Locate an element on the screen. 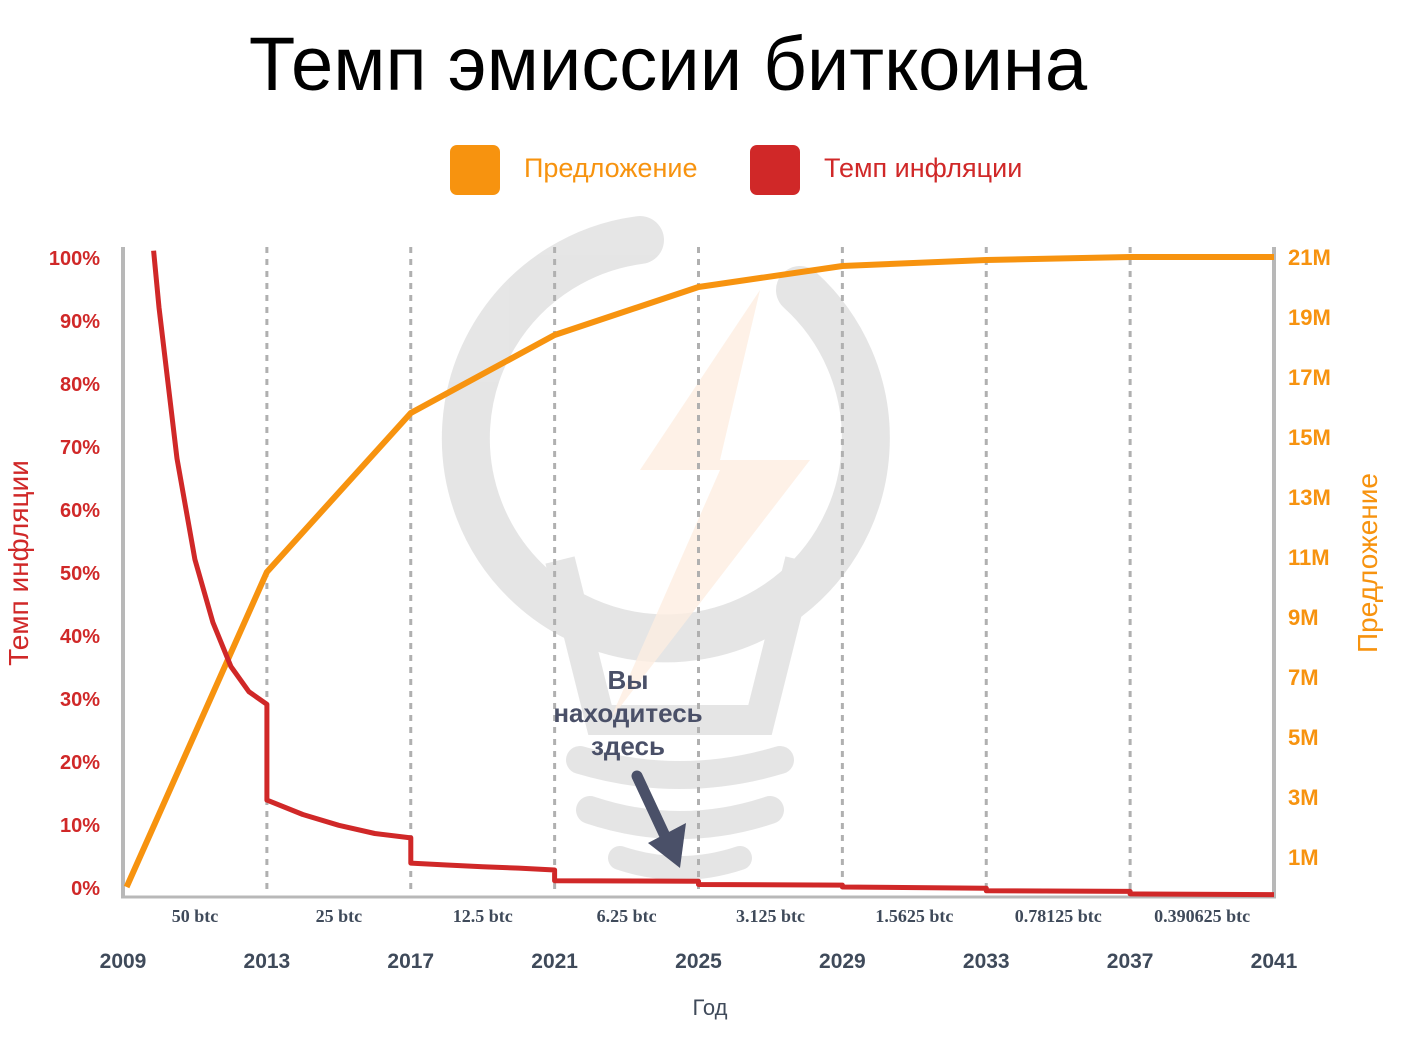 Image resolution: width=1404 pixels, height=1061 pixels. x-axis-title: Год is located at coordinates (709, 1007).